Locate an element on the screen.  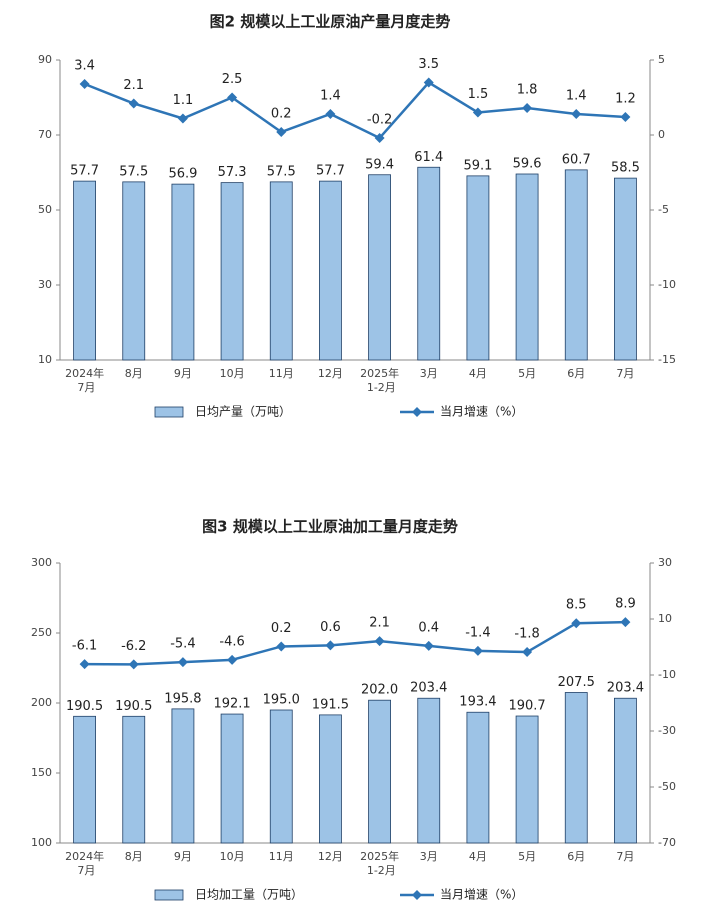
line-value-label: -1.4 is located at coordinates (477, 632).